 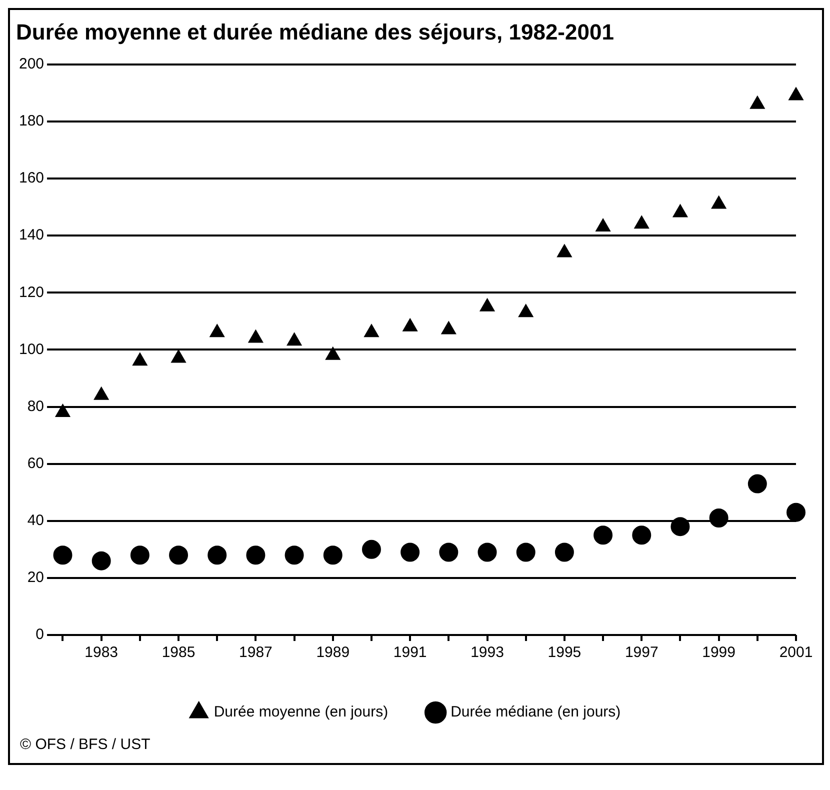 I want to click on y-tick-label: 160, so click(x=31, y=178).